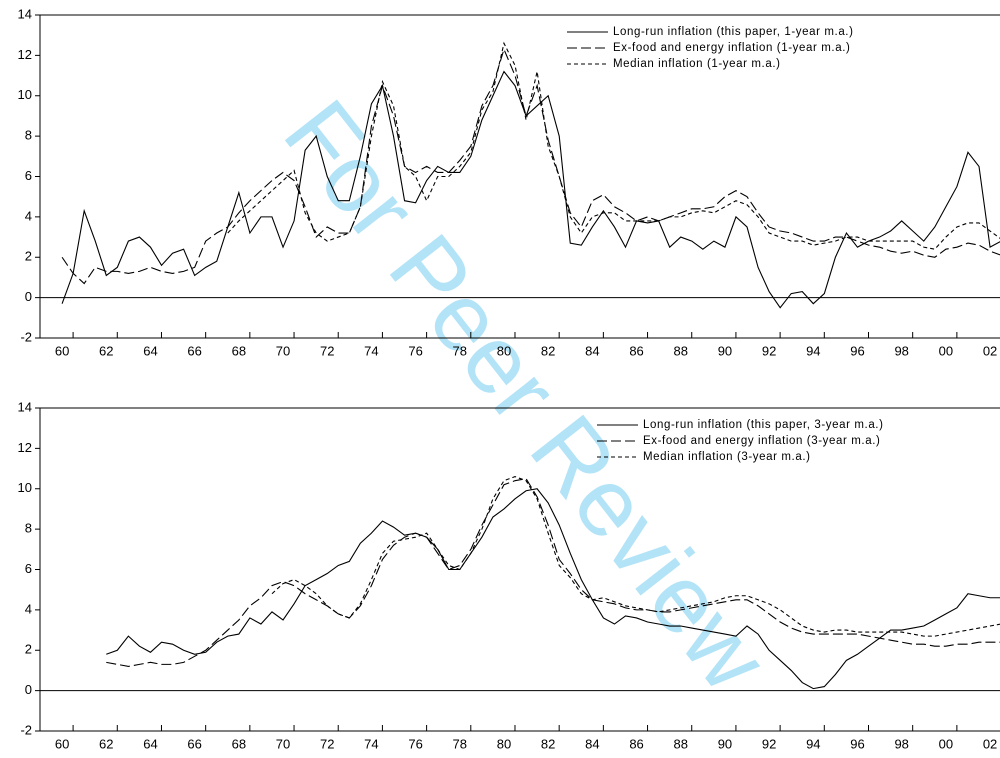 The height and width of the screenshot is (758, 1000). I want to click on legend-label: Median inflation (1-year m.a.), so click(697, 64).